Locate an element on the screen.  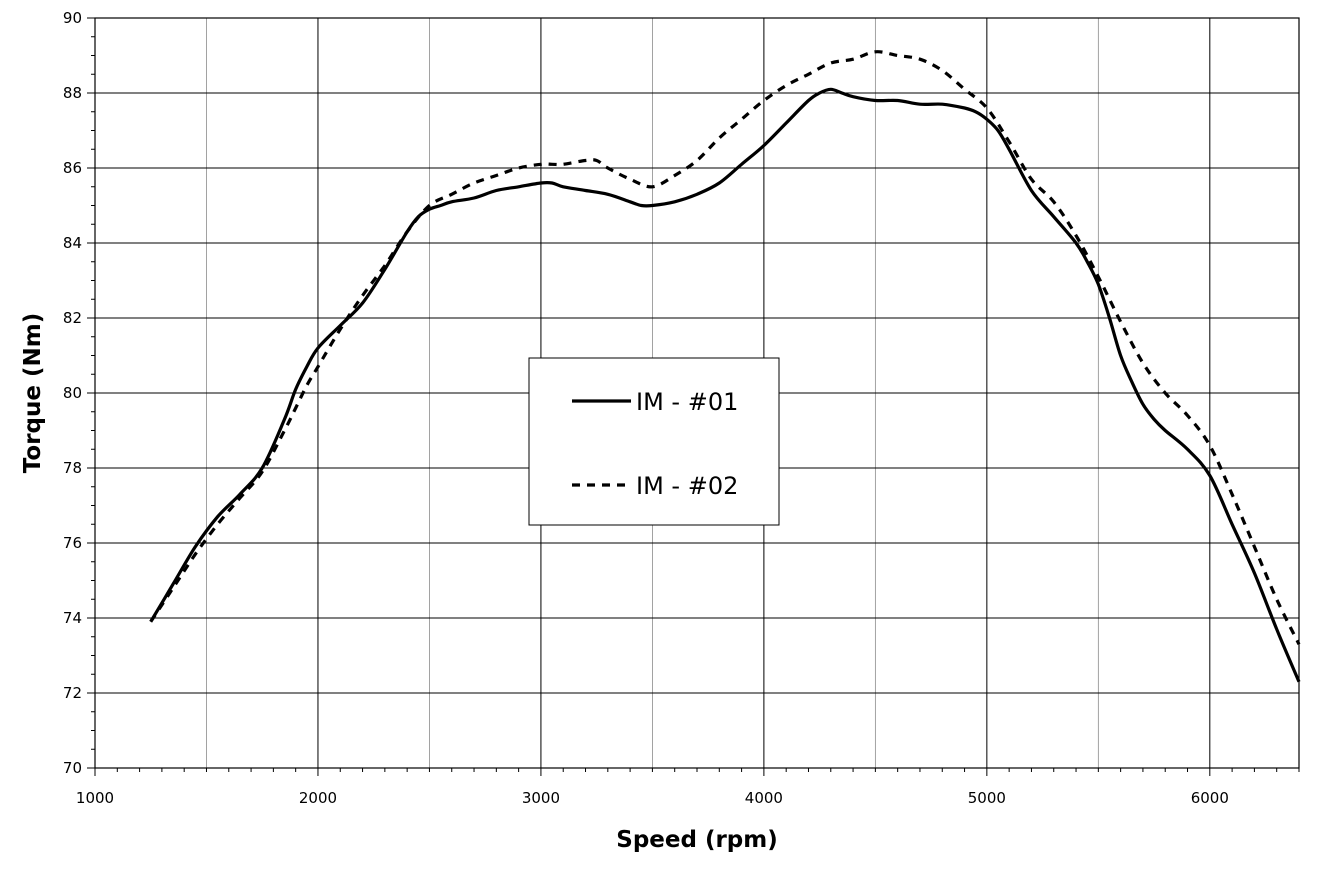
y-tick-label: 82 is located at coordinates (72, 318).